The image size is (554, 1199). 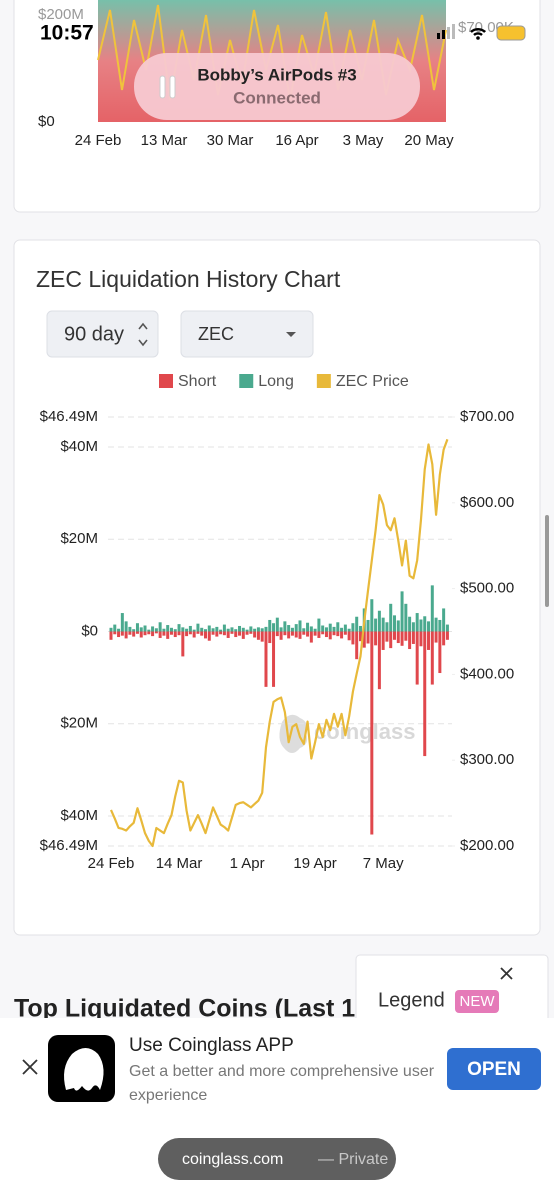 What do you see at coordinates (277, 86) in the screenshot?
I see `airpods-notification` at bounding box center [277, 86].